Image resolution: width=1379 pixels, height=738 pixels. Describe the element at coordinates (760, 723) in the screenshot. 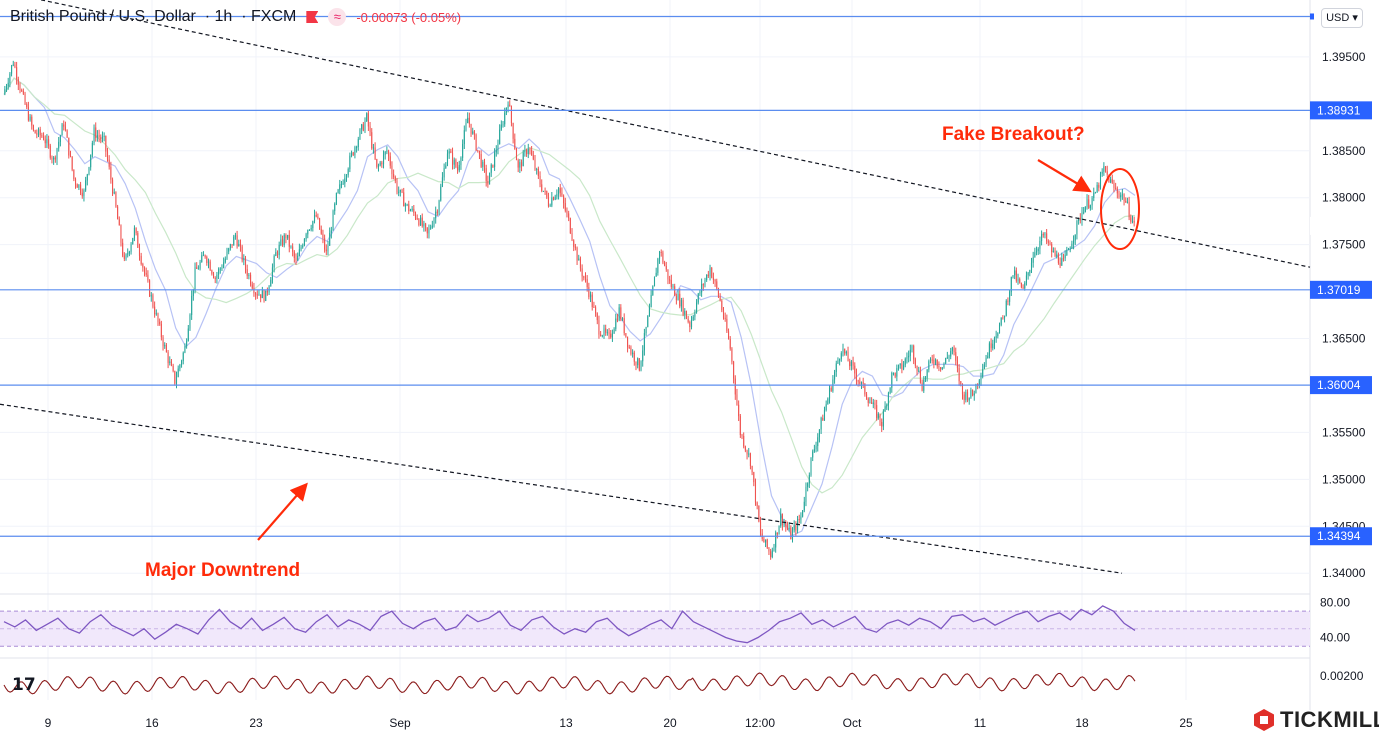

I see `x-tick-label: 12:00` at that location.